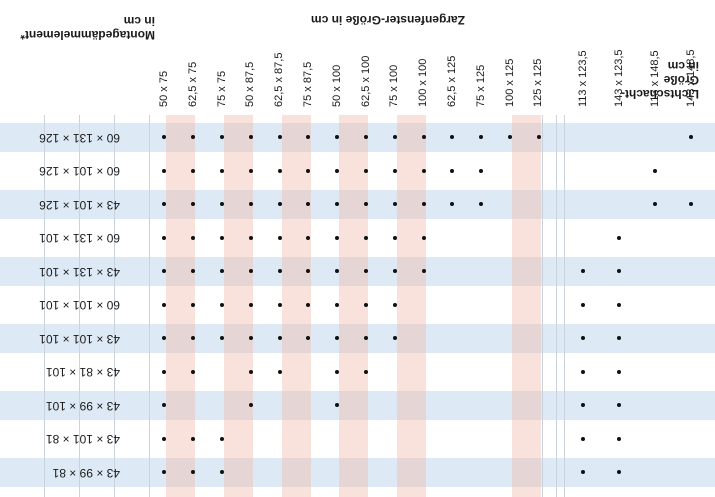  I want to click on column-label: 50 x 75, so click(164, 88).